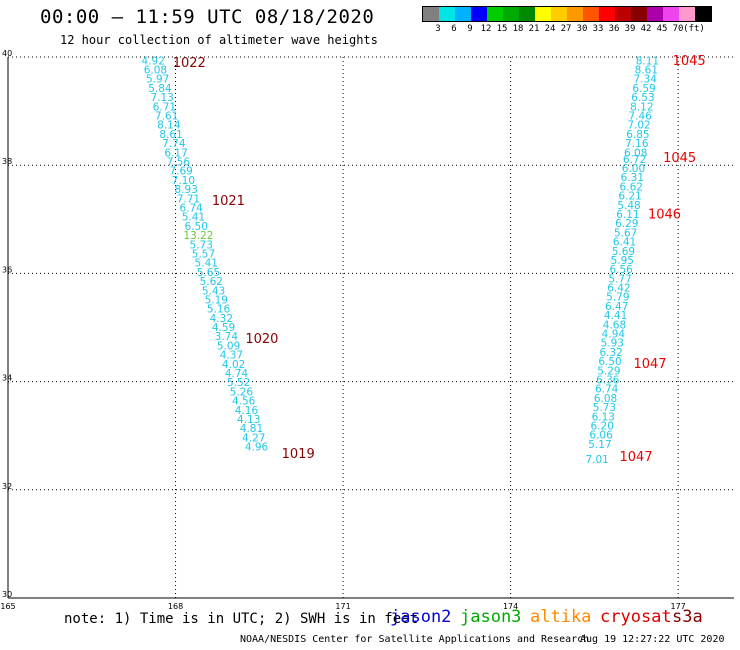  What do you see at coordinates (7, 53) in the screenshot?
I see `y-tick-label: 40` at bounding box center [7, 53].